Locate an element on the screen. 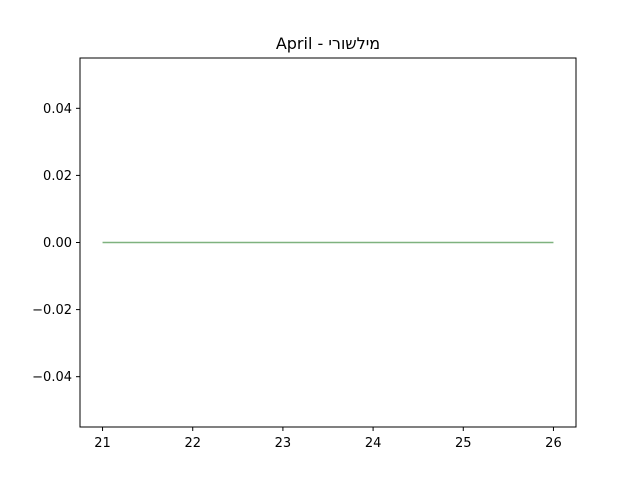 The image size is (640, 480). y-tick-label: 0.04 is located at coordinates (57, 109).